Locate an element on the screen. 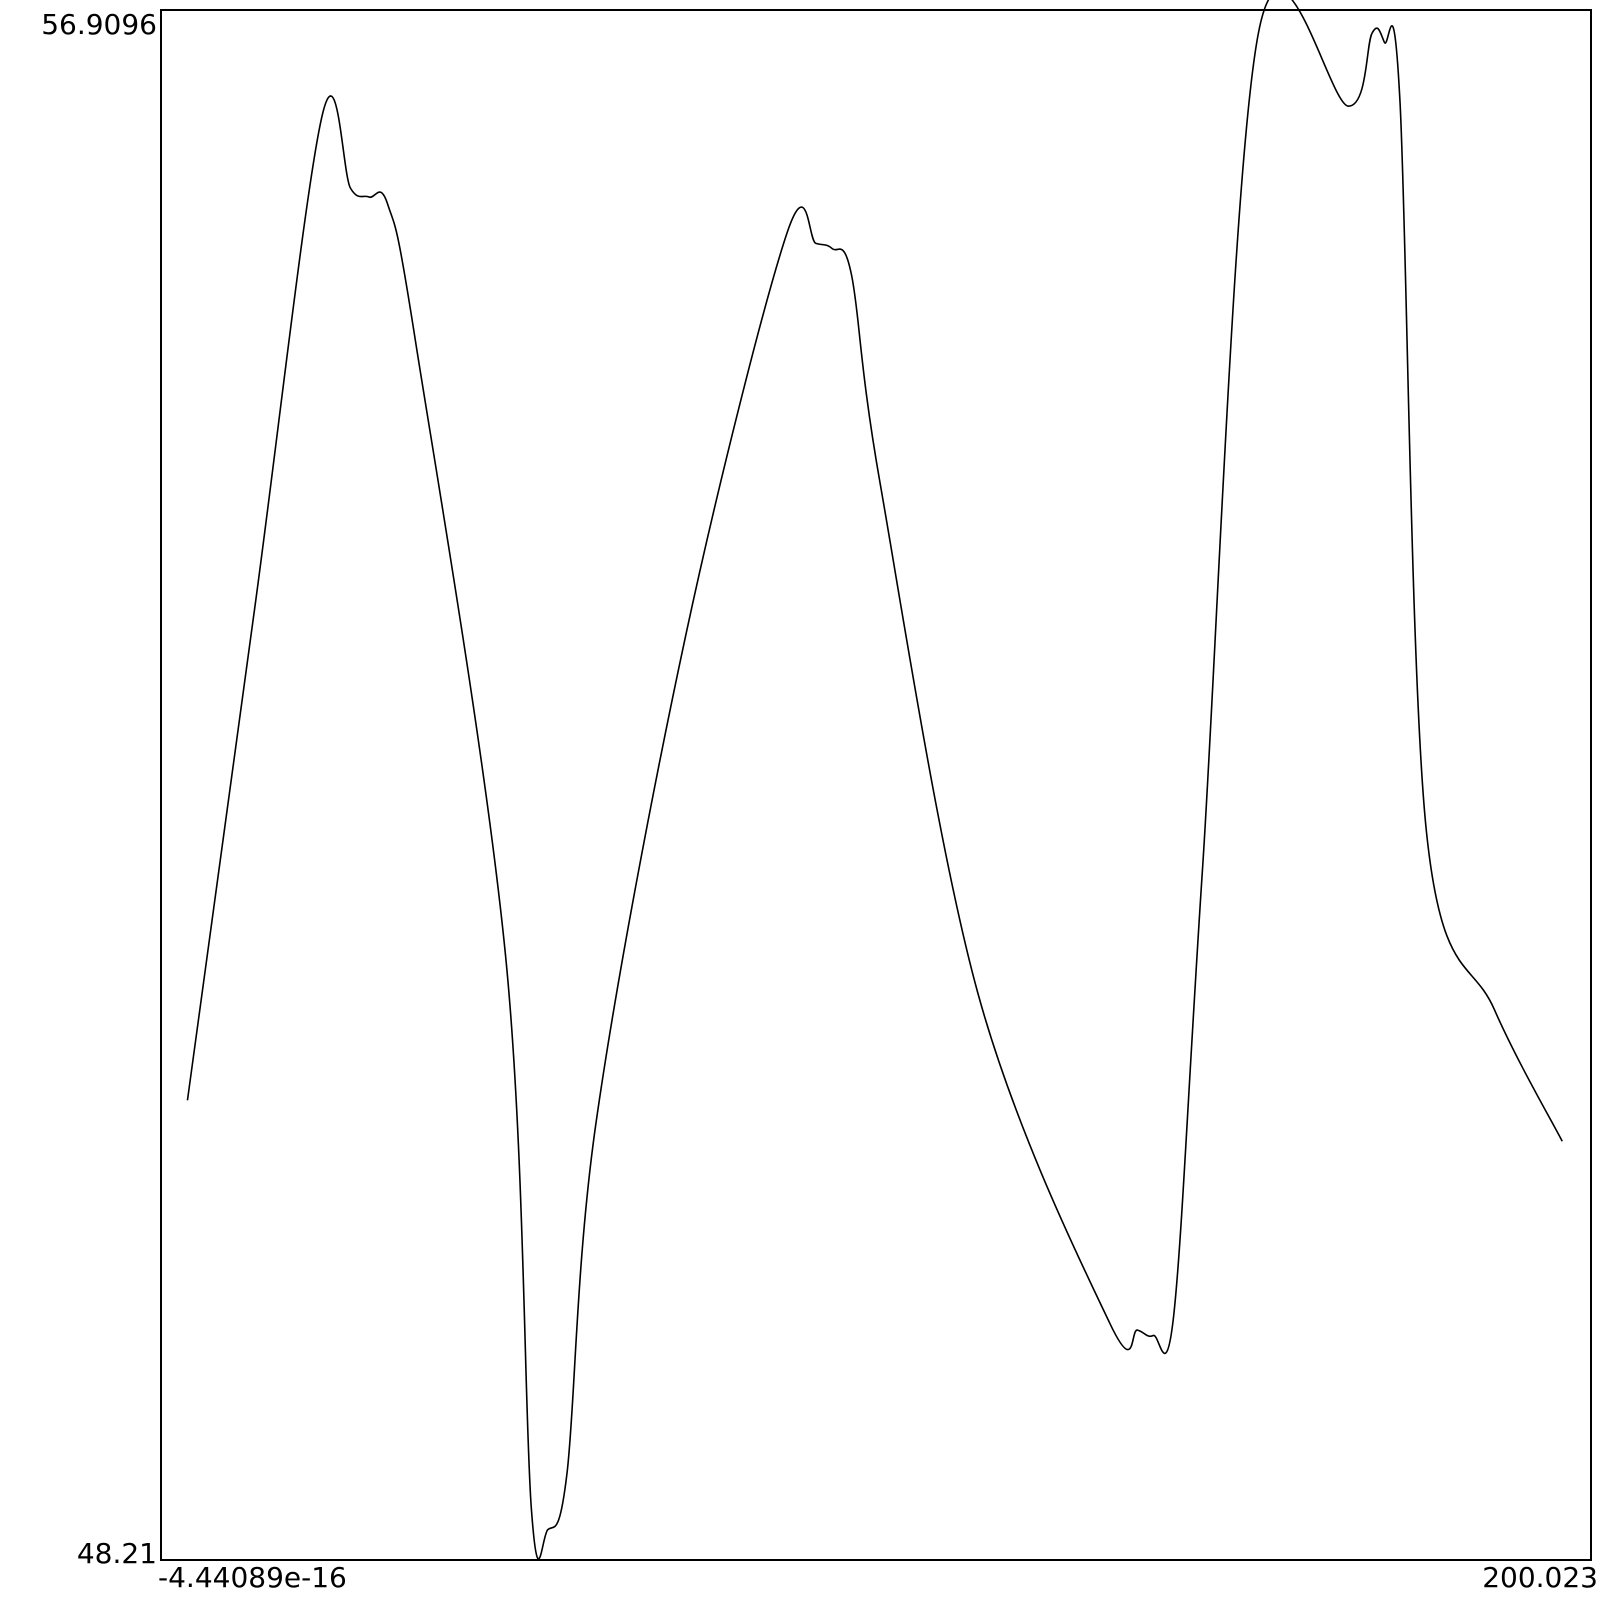  x-max-tick-label: 200.023 is located at coordinates (1540, 1577).